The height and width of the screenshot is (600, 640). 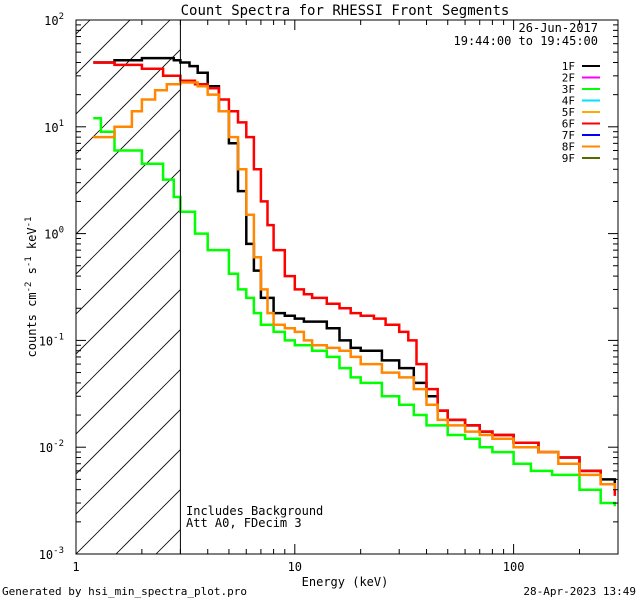 What do you see at coordinates (32, 274) in the screenshot?
I see `y-label-part: s` at bounding box center [32, 274].